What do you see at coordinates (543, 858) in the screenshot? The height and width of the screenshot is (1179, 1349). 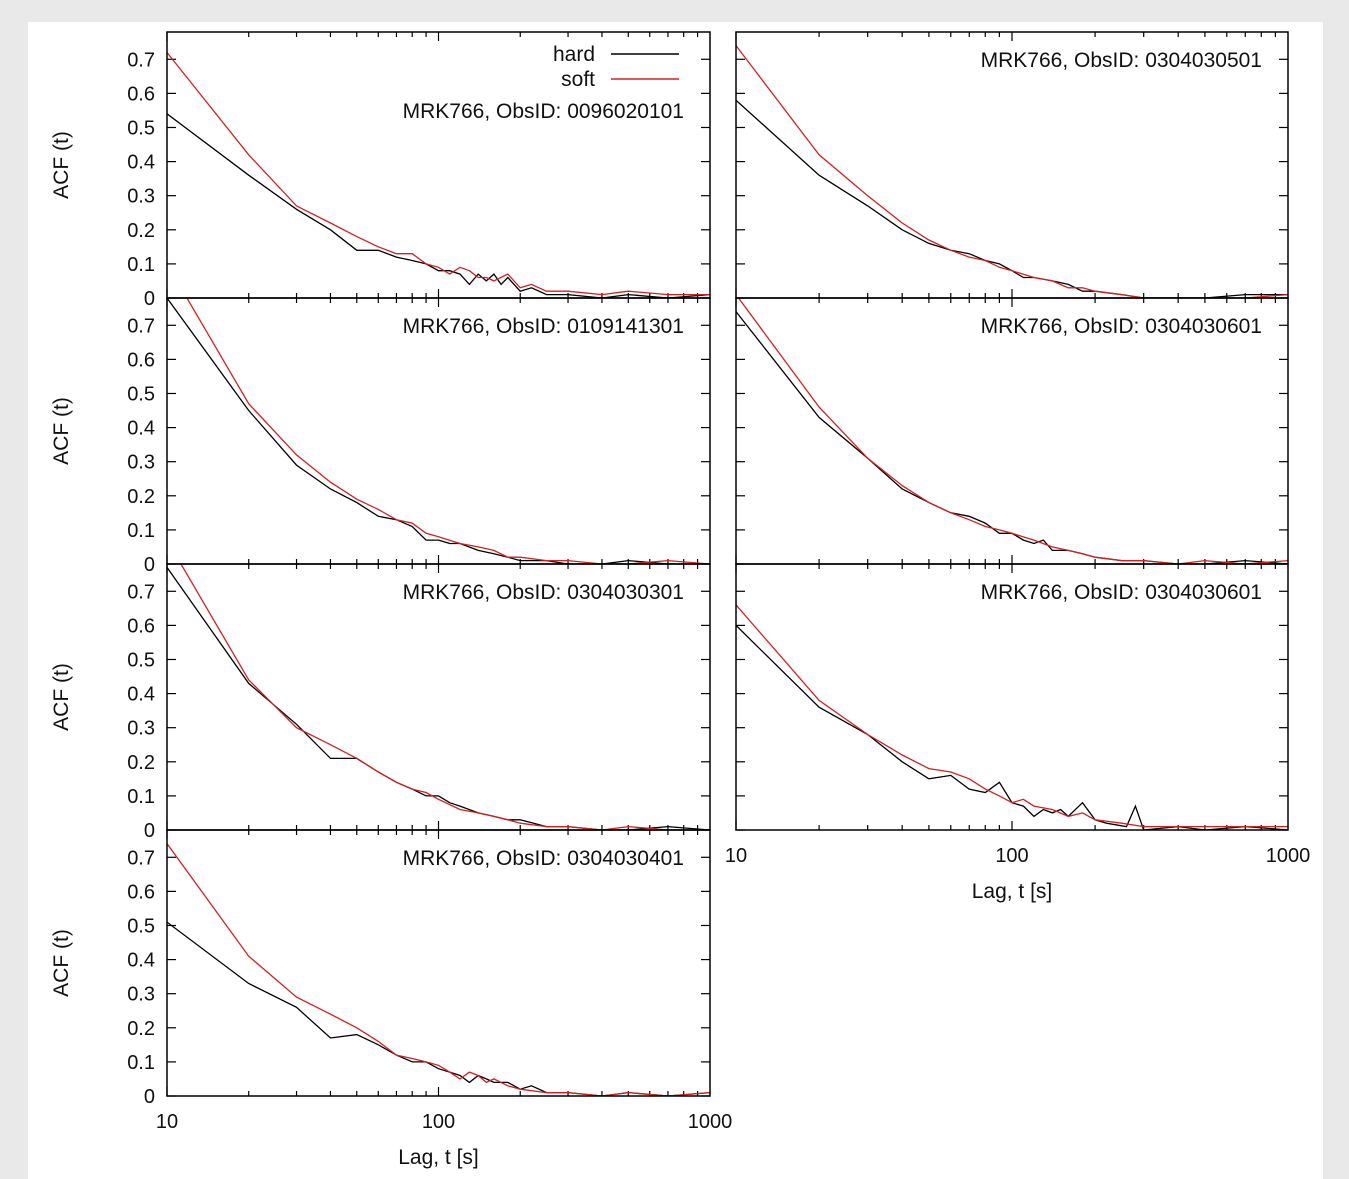 I see `panel-title: MRK766, ObsID: 0304030401` at bounding box center [543, 858].